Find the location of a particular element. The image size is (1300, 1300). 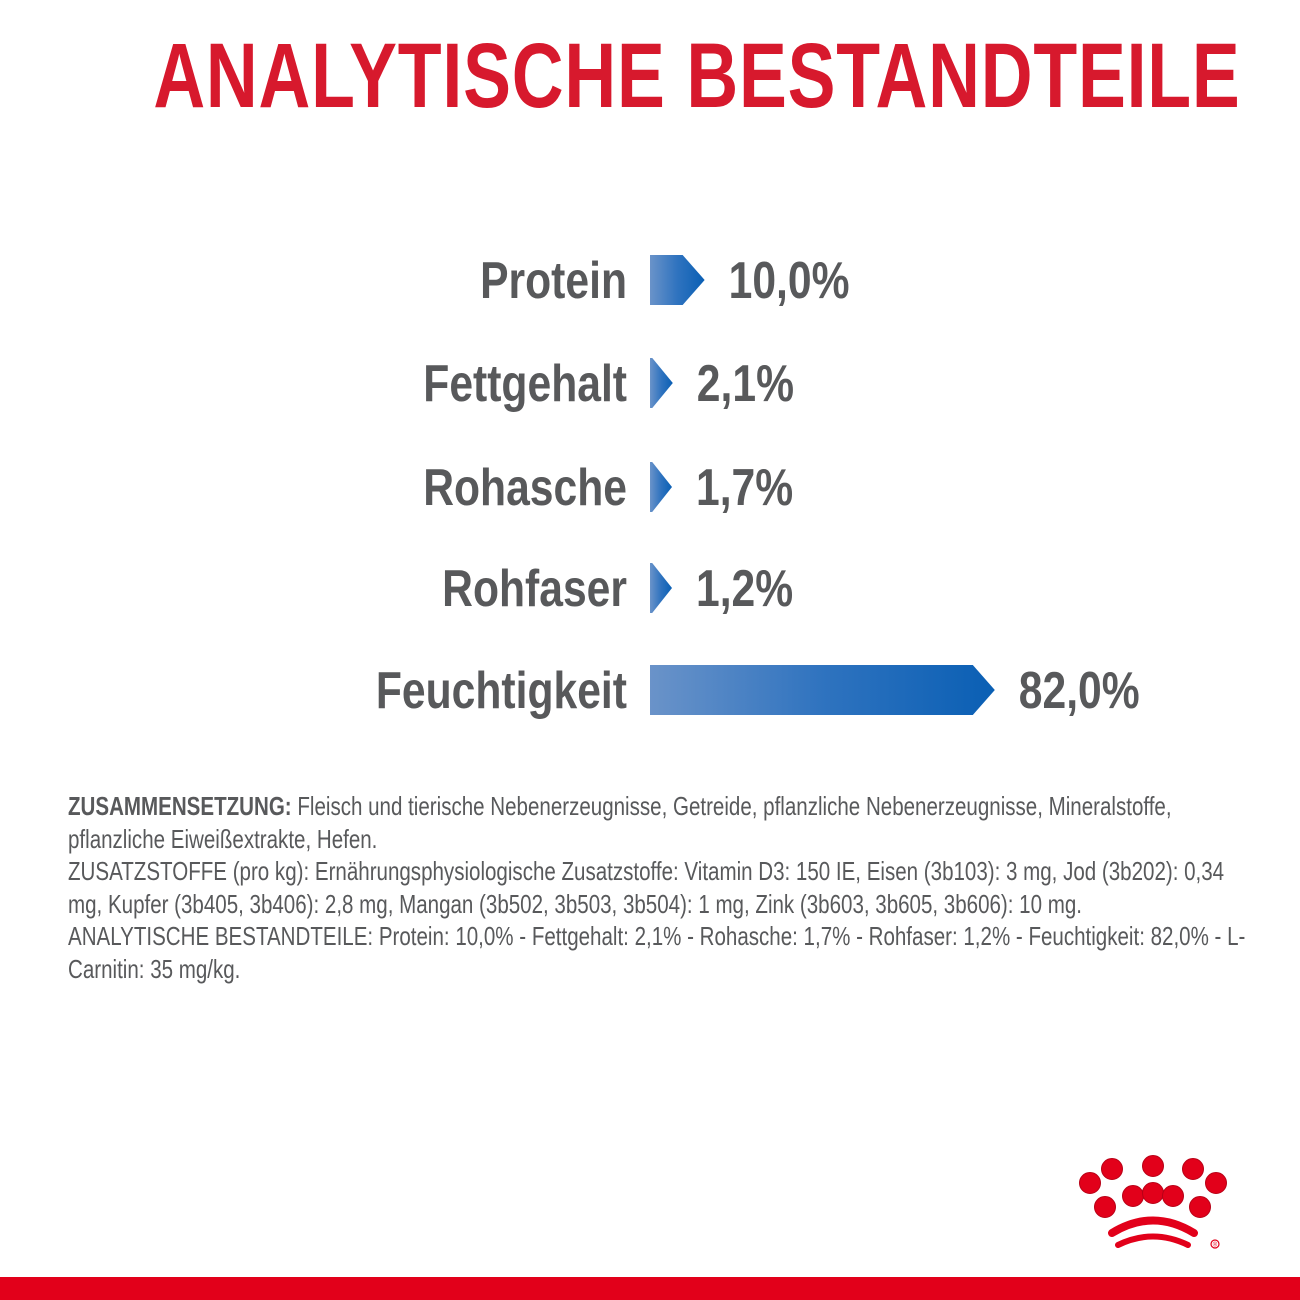

category-label: Fettgehalt is located at coordinates (525, 384).